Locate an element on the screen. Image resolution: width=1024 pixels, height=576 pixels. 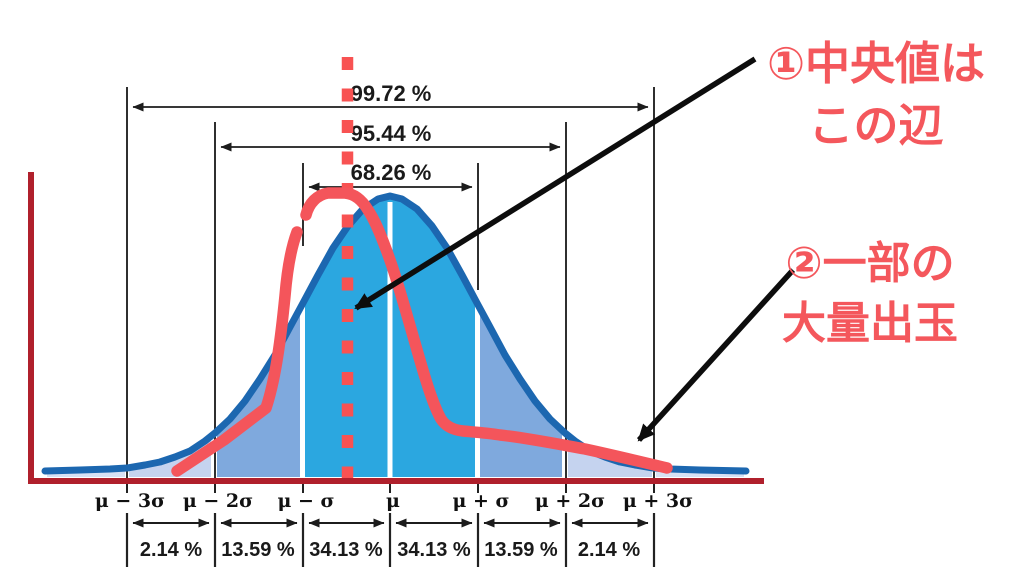
coverage-label-68: 68.26 % is located at coordinates (391, 172).